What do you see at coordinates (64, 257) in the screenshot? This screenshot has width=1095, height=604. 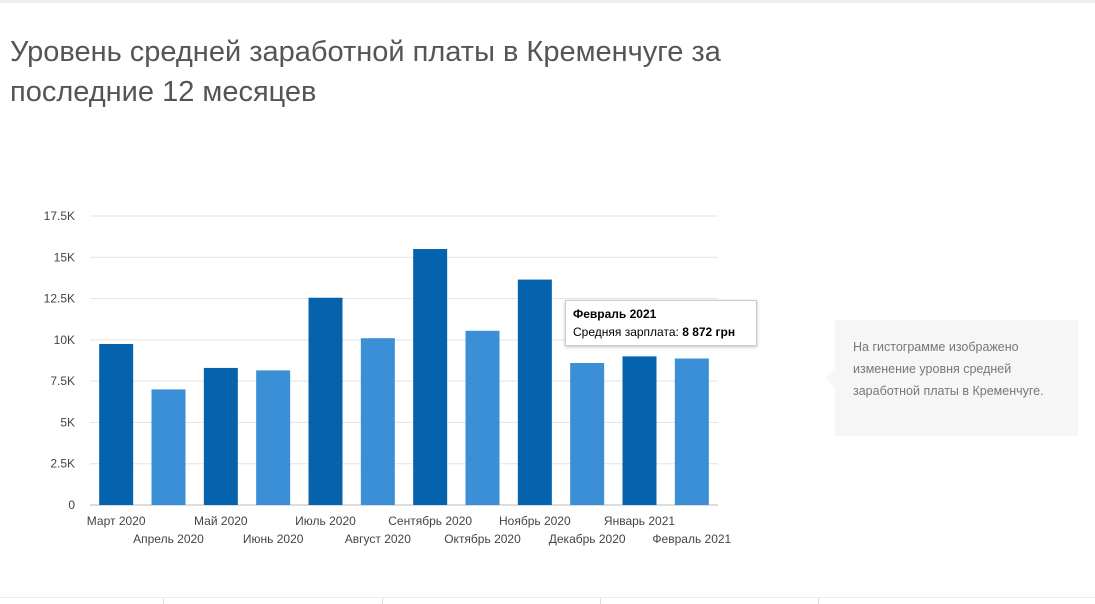 I see `y-tick-label: 15K` at bounding box center [64, 257].